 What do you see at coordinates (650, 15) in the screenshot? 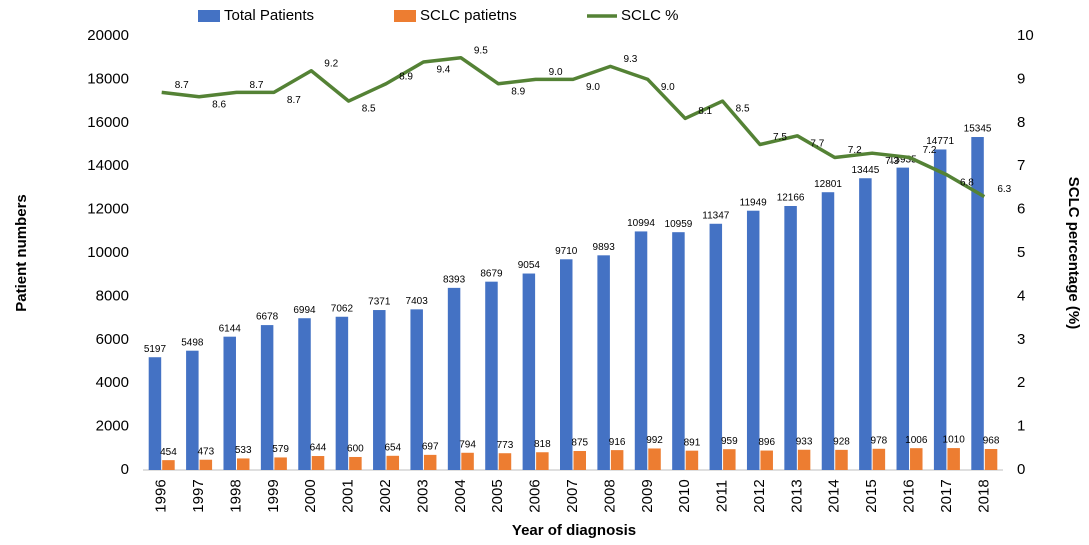
I see `legend-label: SCLC %` at bounding box center [650, 15].